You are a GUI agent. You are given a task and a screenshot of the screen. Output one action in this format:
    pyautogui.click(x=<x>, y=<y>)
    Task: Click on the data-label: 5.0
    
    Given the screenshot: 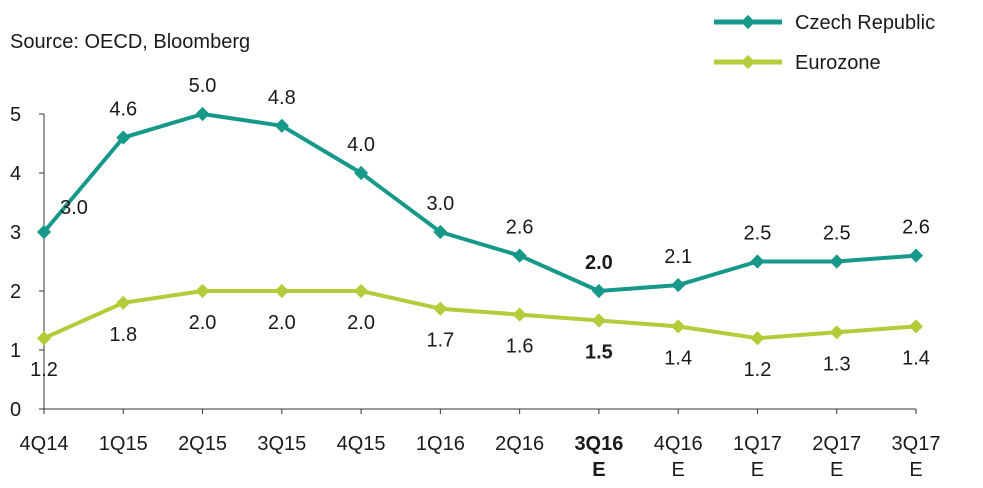 What is the action you would take?
    pyautogui.click(x=203, y=86)
    